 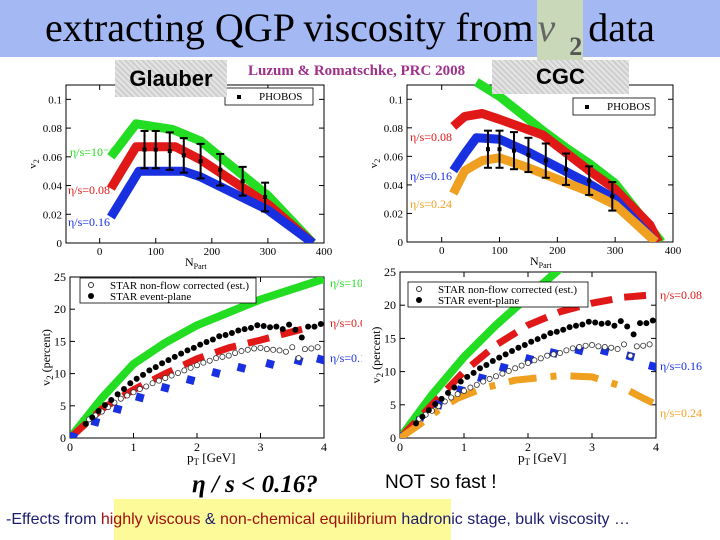 I want to click on title-bar, so click(x=360, y=28).